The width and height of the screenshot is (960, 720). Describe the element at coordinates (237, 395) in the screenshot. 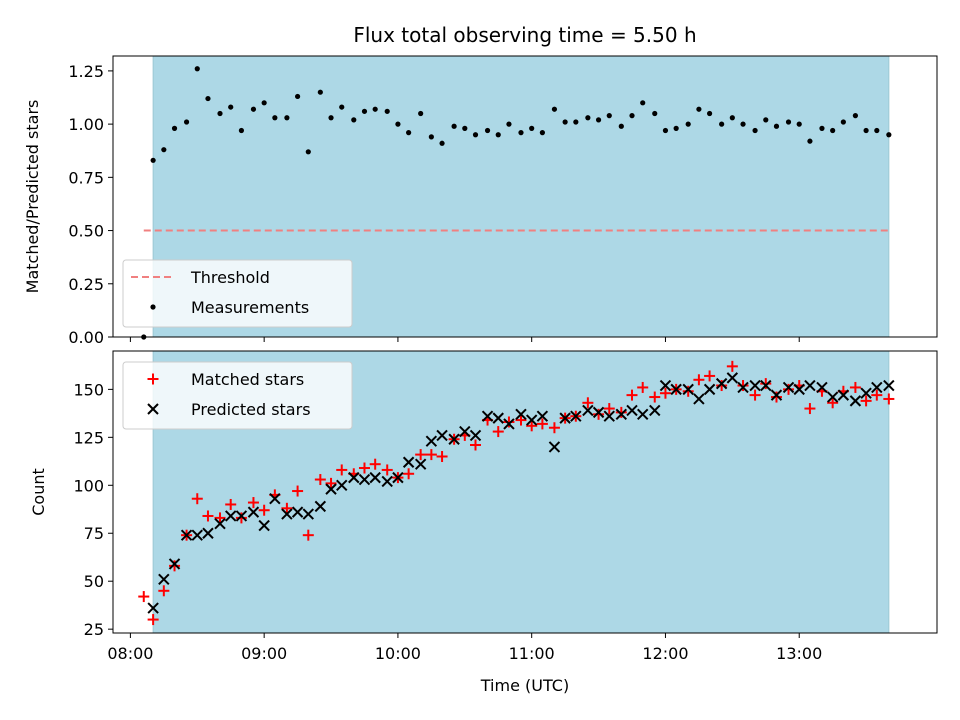

I see `count-legend-box` at that location.